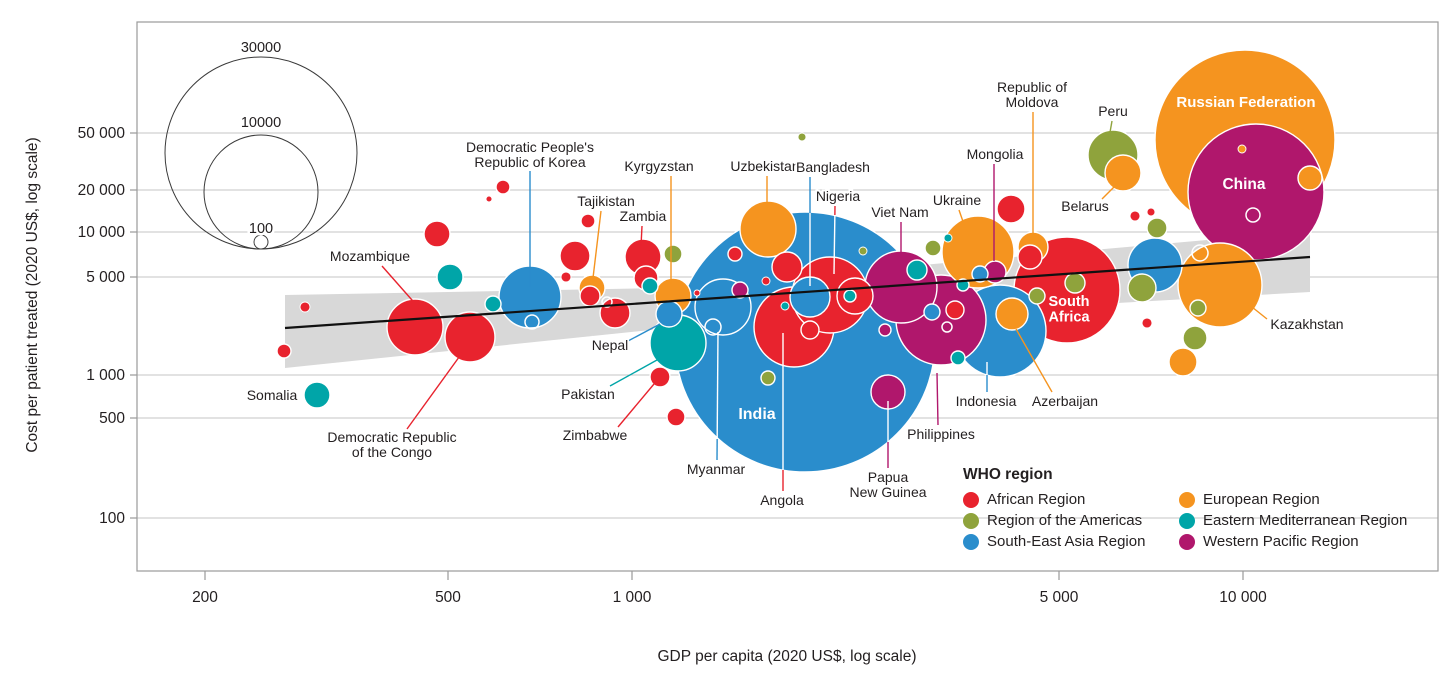 Image resolution: width=1455 pixels, height=688 pixels. What do you see at coordinates (887, 492) in the screenshot?
I see `label-papua-new-guinea: New Guinea` at bounding box center [887, 492].